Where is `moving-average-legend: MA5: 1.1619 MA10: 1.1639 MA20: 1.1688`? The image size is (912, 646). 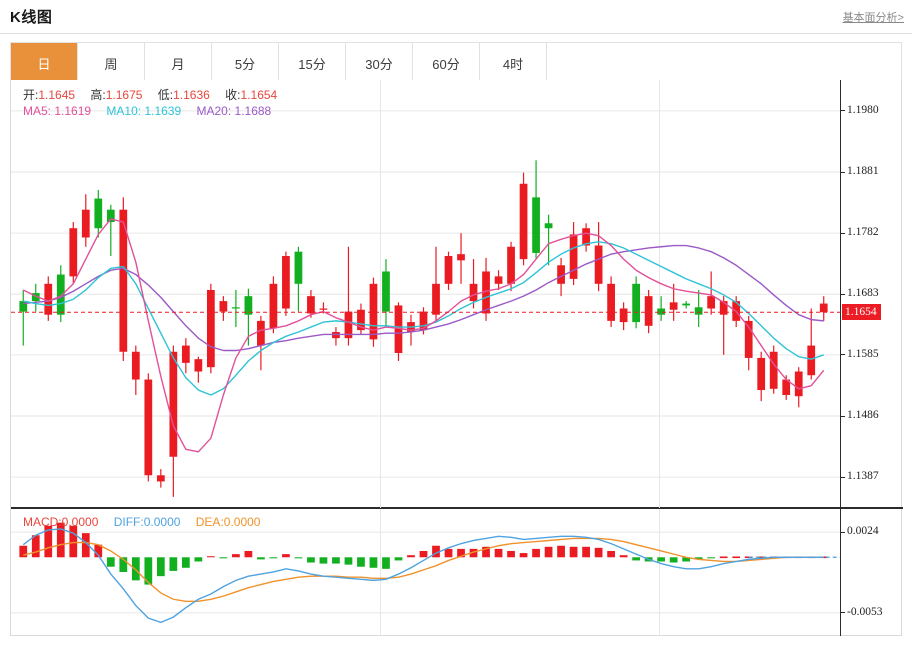 moving-average-legend: MA5: 1.1619 MA10: 1.1639 MA20: 1.1688 is located at coordinates (153, 111).